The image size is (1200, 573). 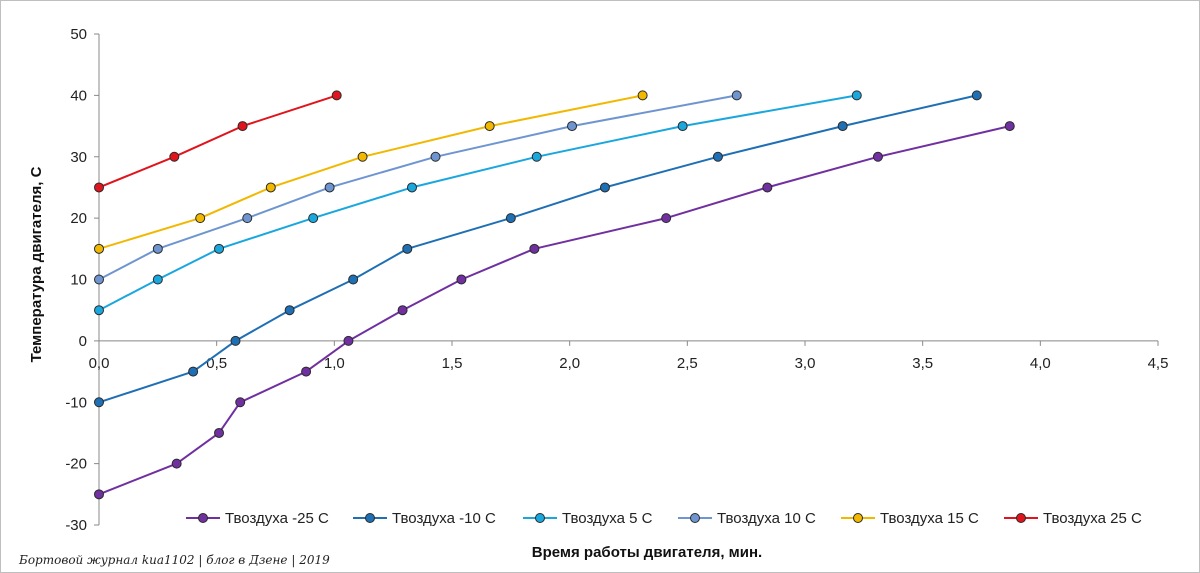 I want to click on y-tick-label: -20, so click(x=76, y=464).